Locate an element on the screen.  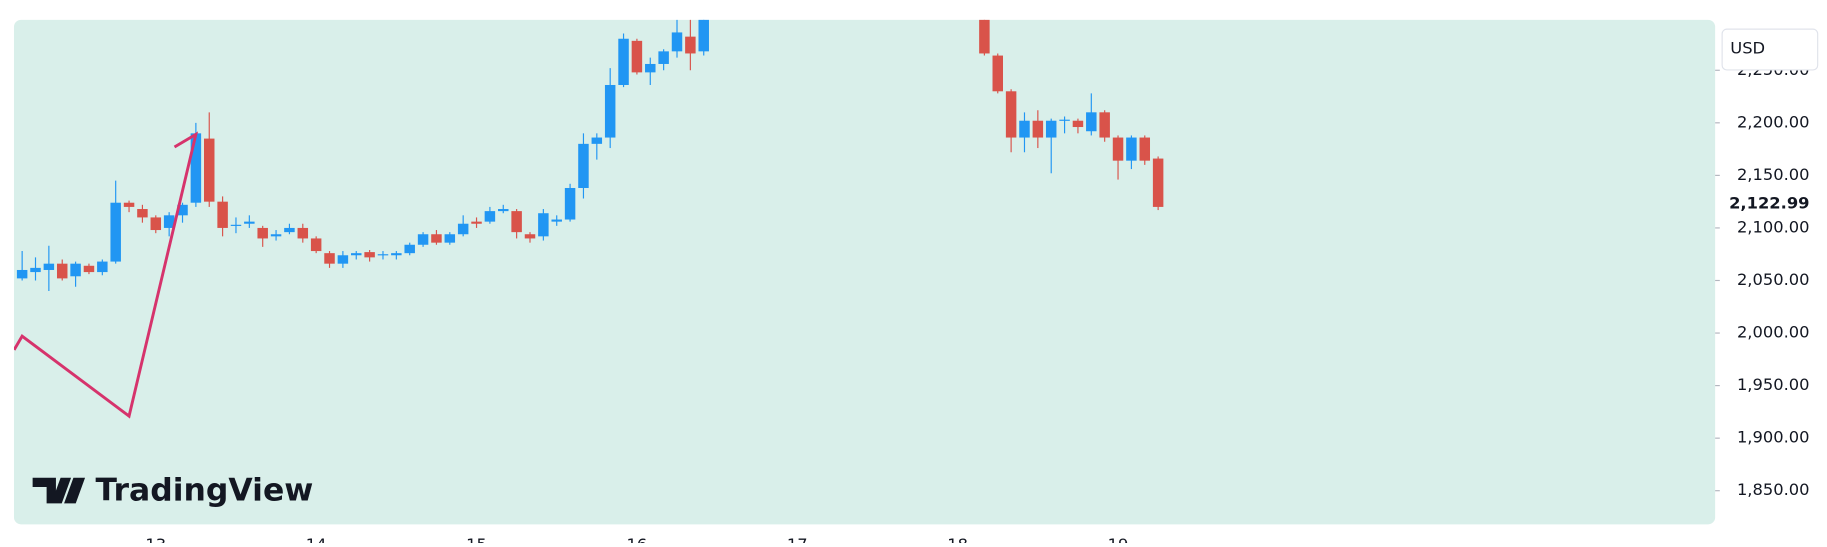
last-price-label: 2,122.99 is located at coordinates (1769, 202).